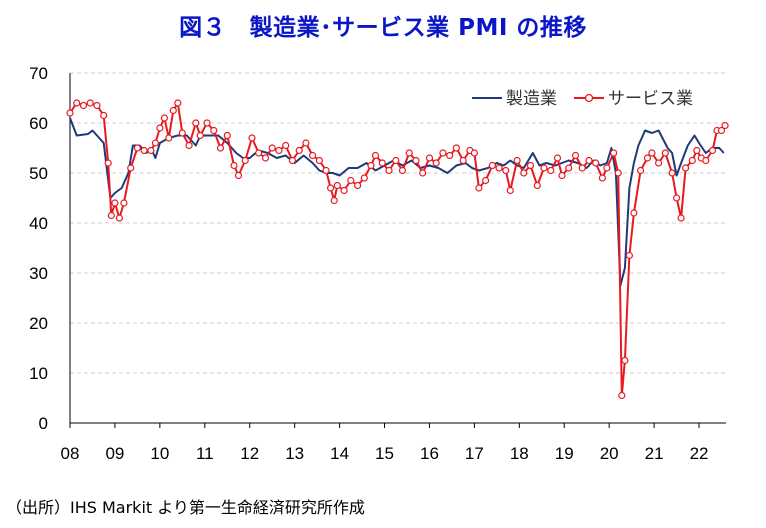 The image size is (766, 528). I want to click on x-tick-label: 11, so click(205, 453).